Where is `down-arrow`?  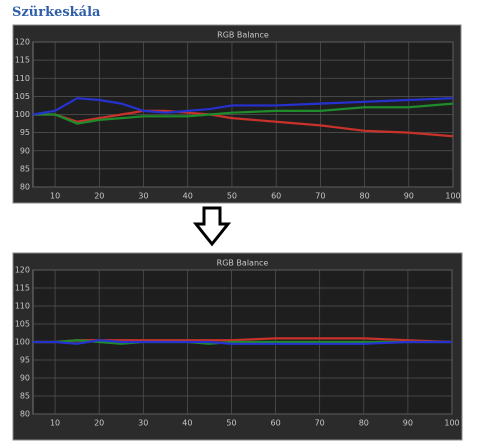 down-arrow is located at coordinates (212, 226).